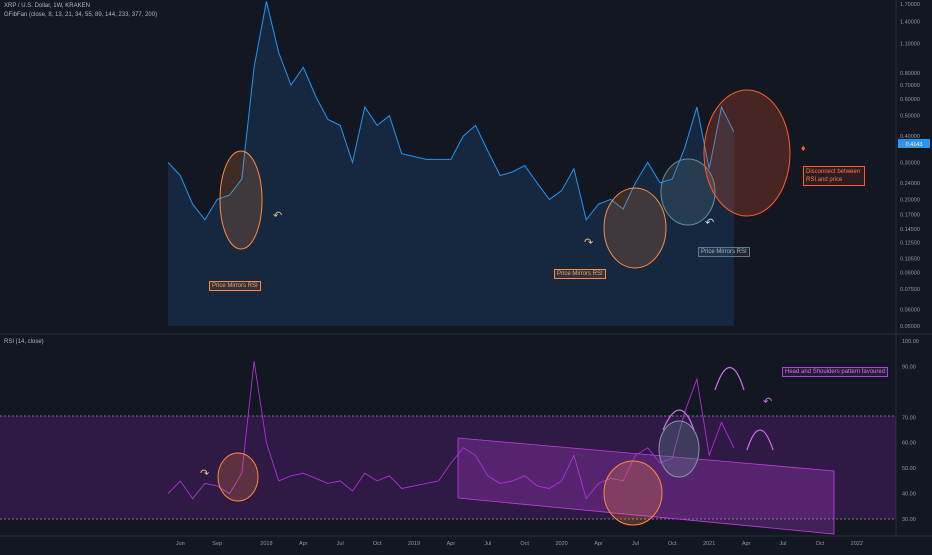 This screenshot has width=932, height=555. I want to click on hs-right-shoulder-arc, so click(760, 440).